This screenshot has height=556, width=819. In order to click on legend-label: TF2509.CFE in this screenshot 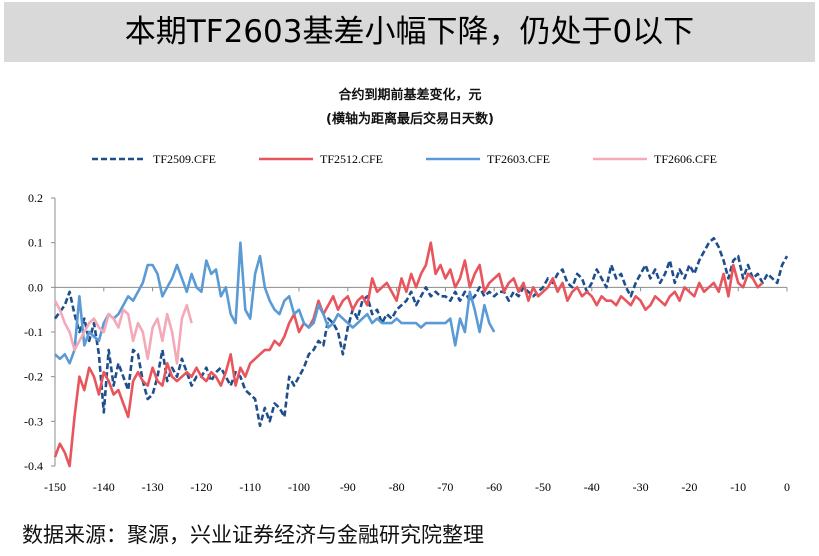, I will do `click(184, 159)`.